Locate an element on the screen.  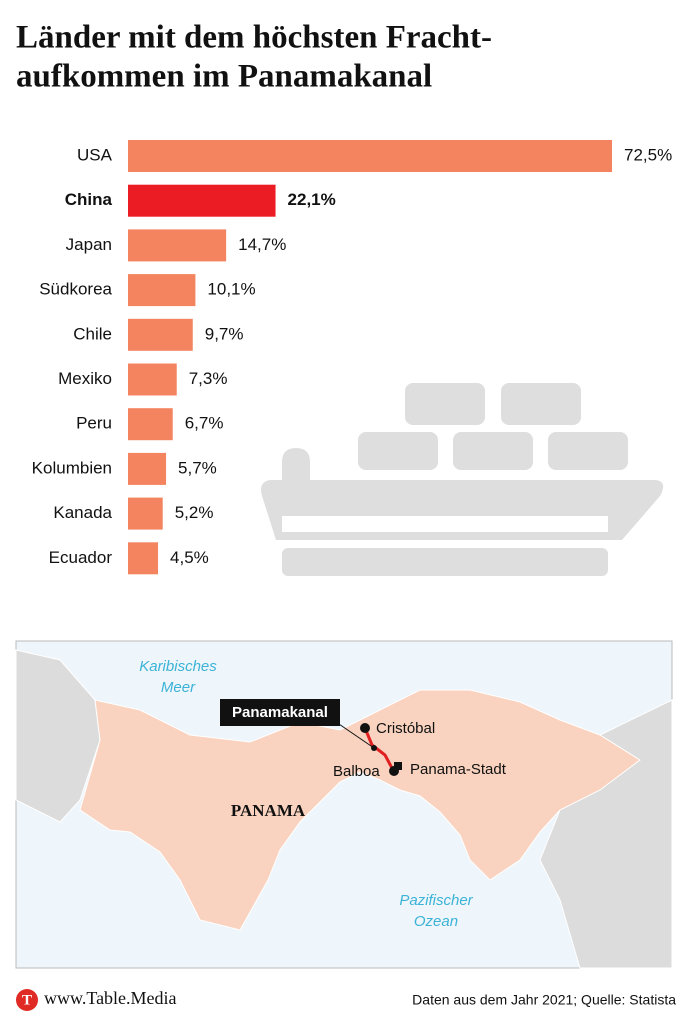
value-label: 4,5% is located at coordinates (189, 557).